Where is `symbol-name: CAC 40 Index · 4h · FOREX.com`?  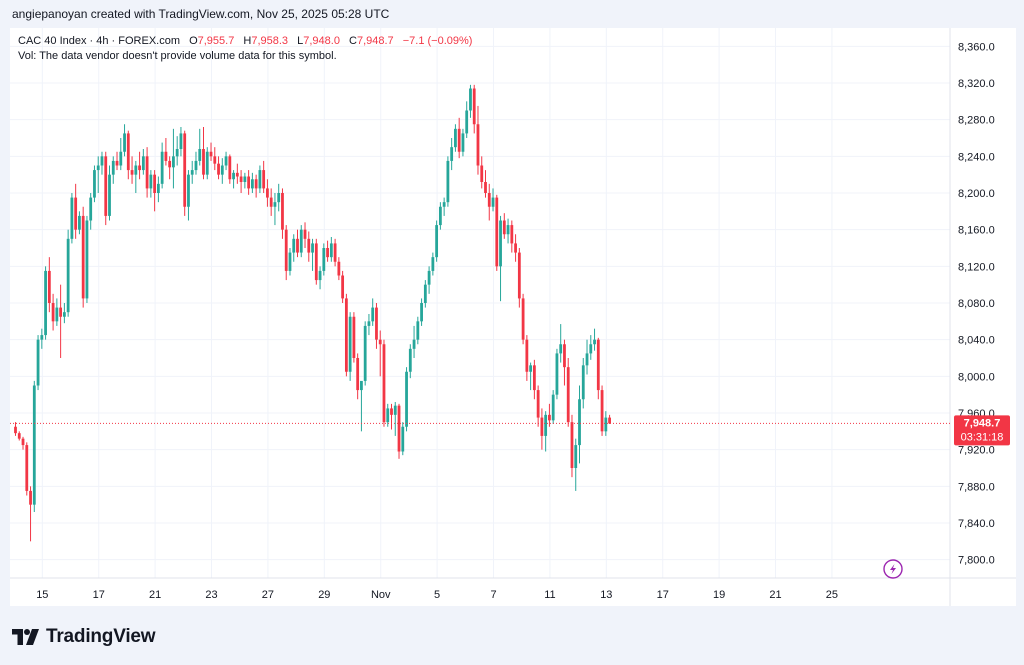 symbol-name: CAC 40 Index · 4h · FOREX.com is located at coordinates (99, 41).